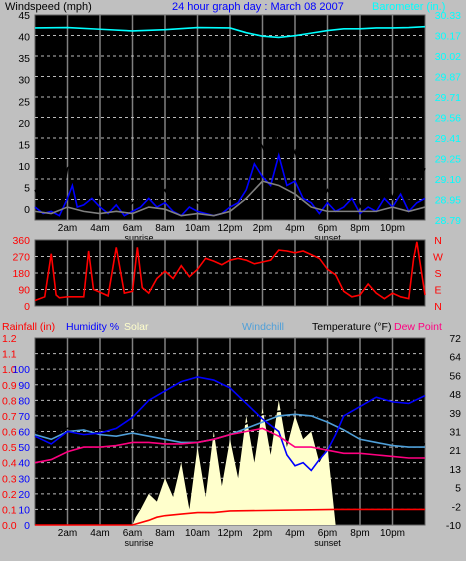 The width and height of the screenshot is (466, 561). What do you see at coordinates (455, 470) in the screenshot?
I see `y-tick-label-temperature: 13` at bounding box center [455, 470].